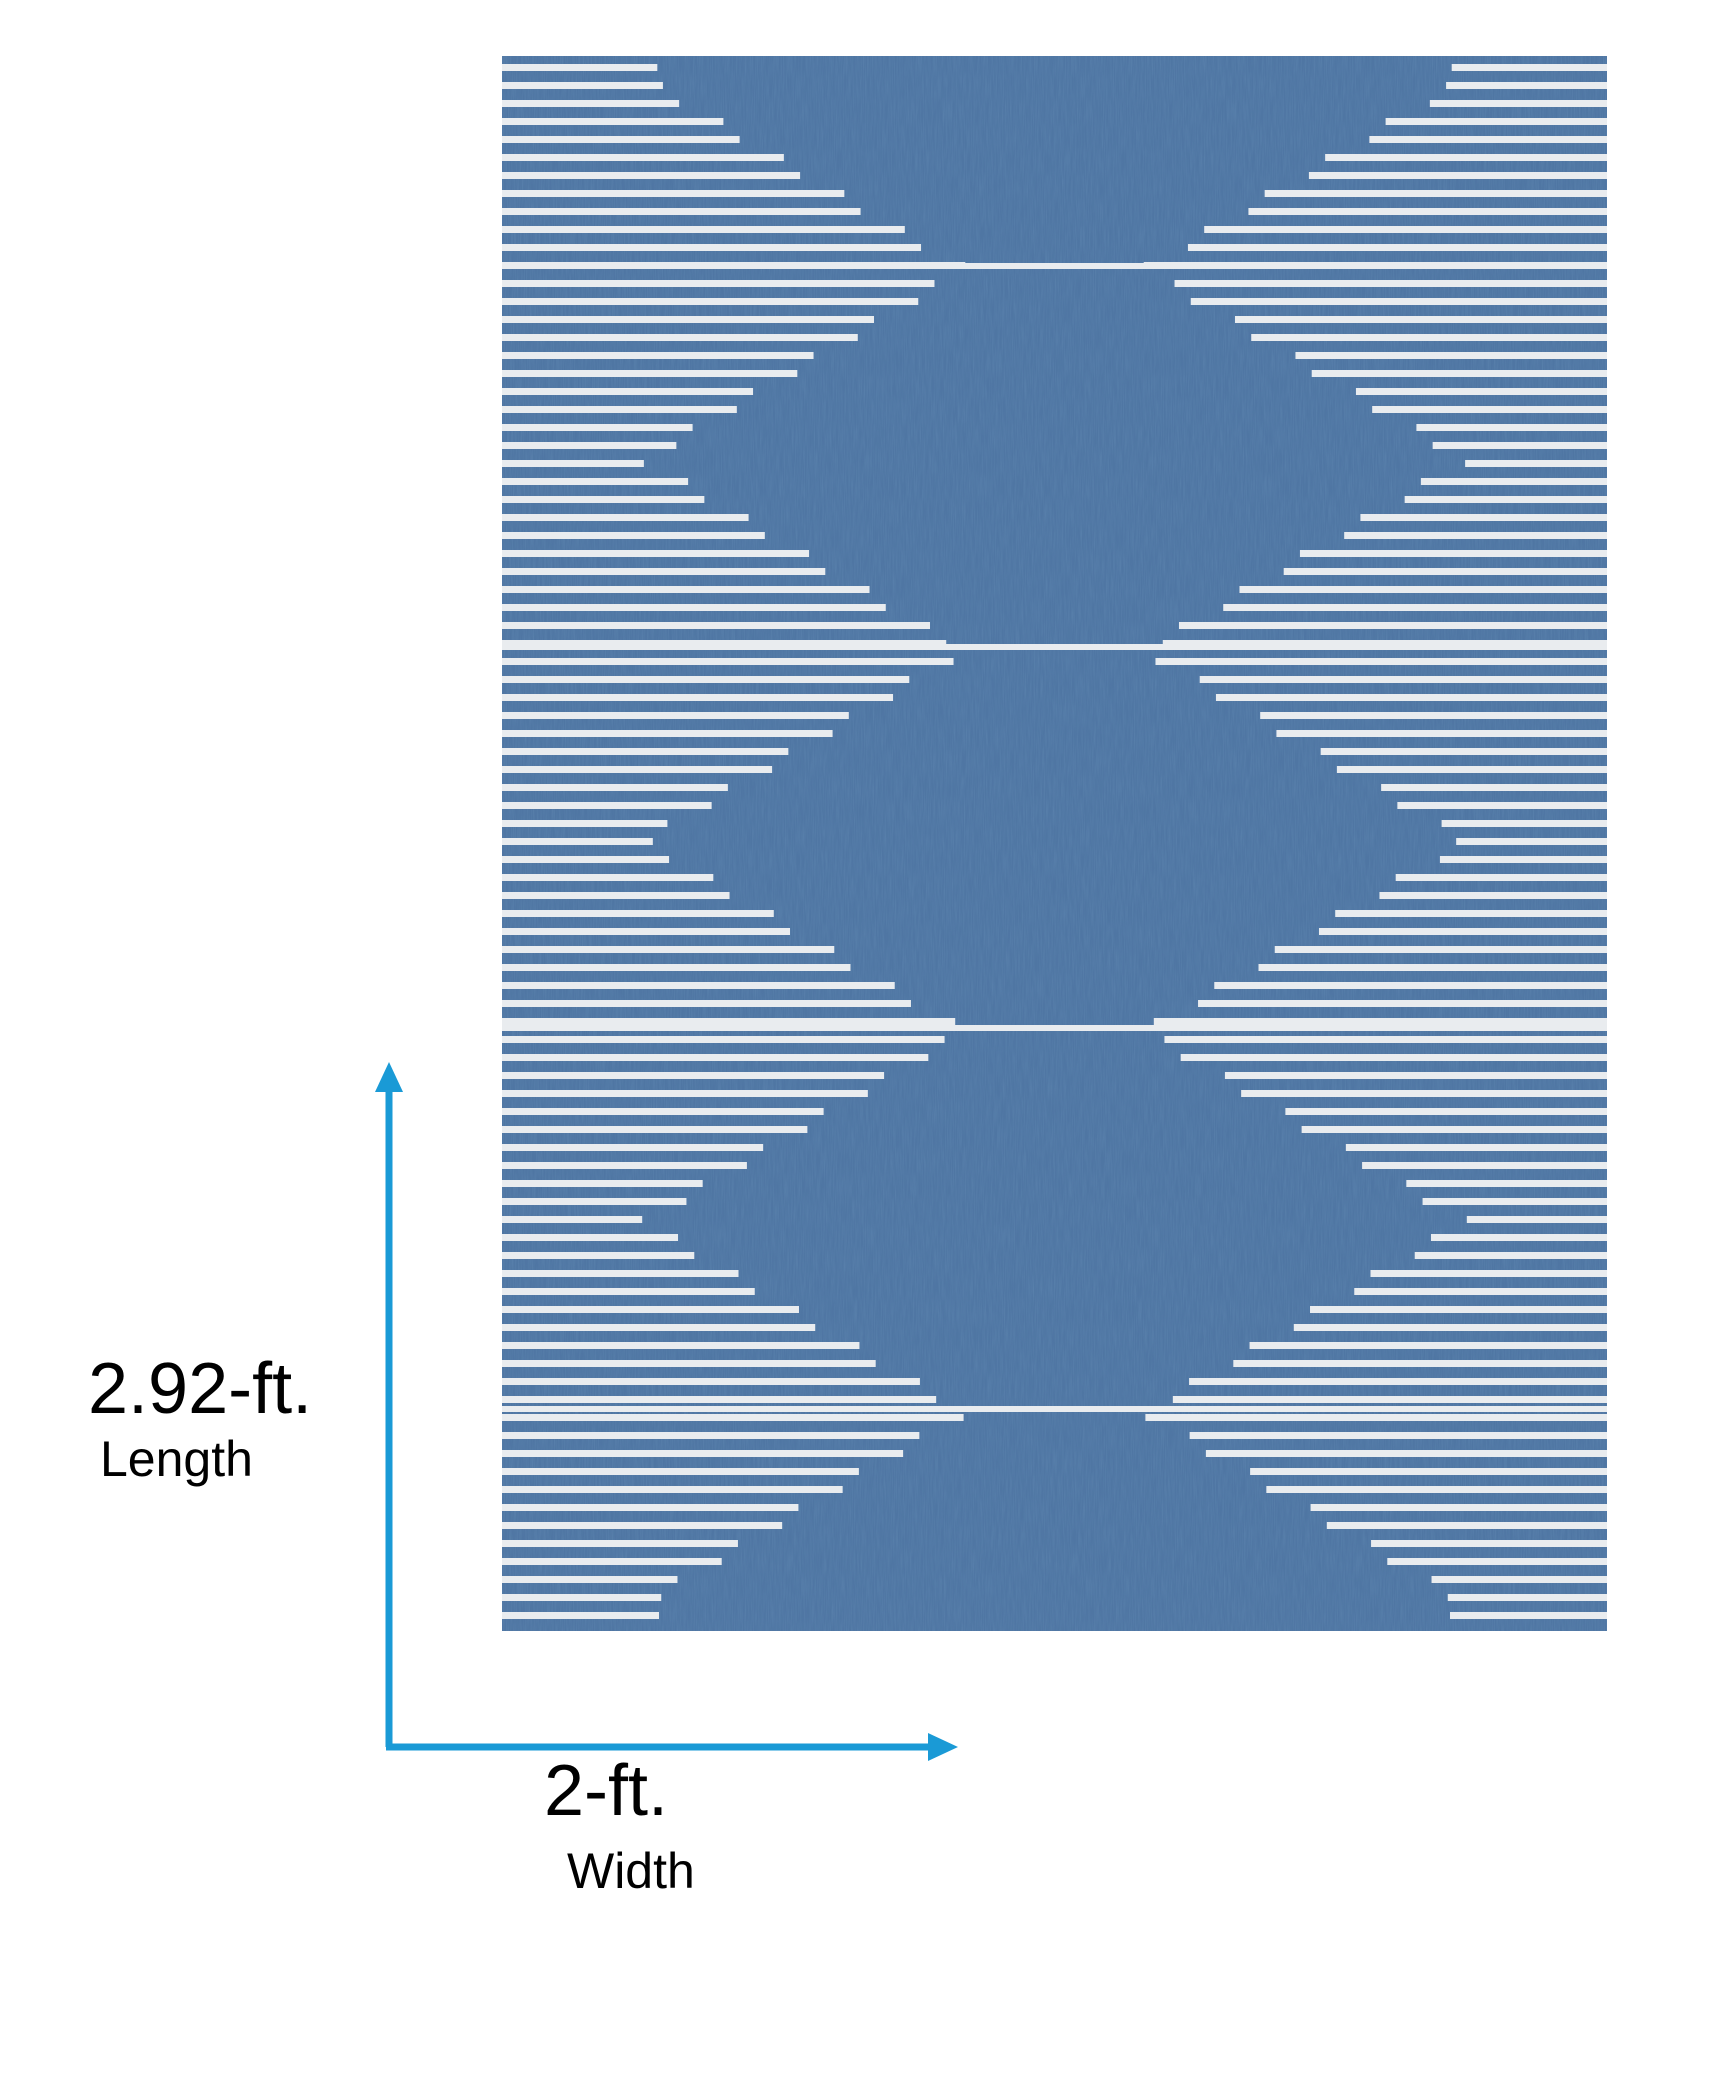 The image size is (1727, 2100). Describe the element at coordinates (176, 1459) in the screenshot. I see `length-label: Length` at that location.